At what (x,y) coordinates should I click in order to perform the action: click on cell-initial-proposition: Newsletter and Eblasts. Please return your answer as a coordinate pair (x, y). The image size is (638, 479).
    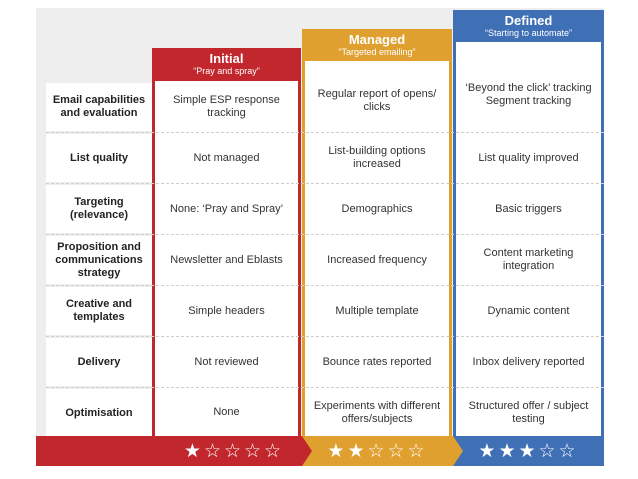
    Looking at the image, I should click on (226, 259).